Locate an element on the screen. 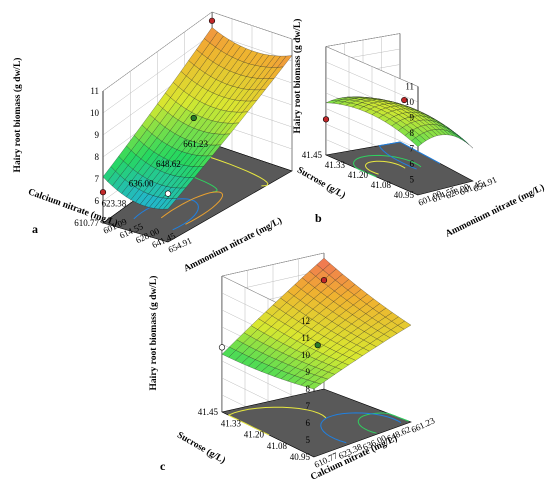  x-tick-label: 661.23 is located at coordinates (423, 425).